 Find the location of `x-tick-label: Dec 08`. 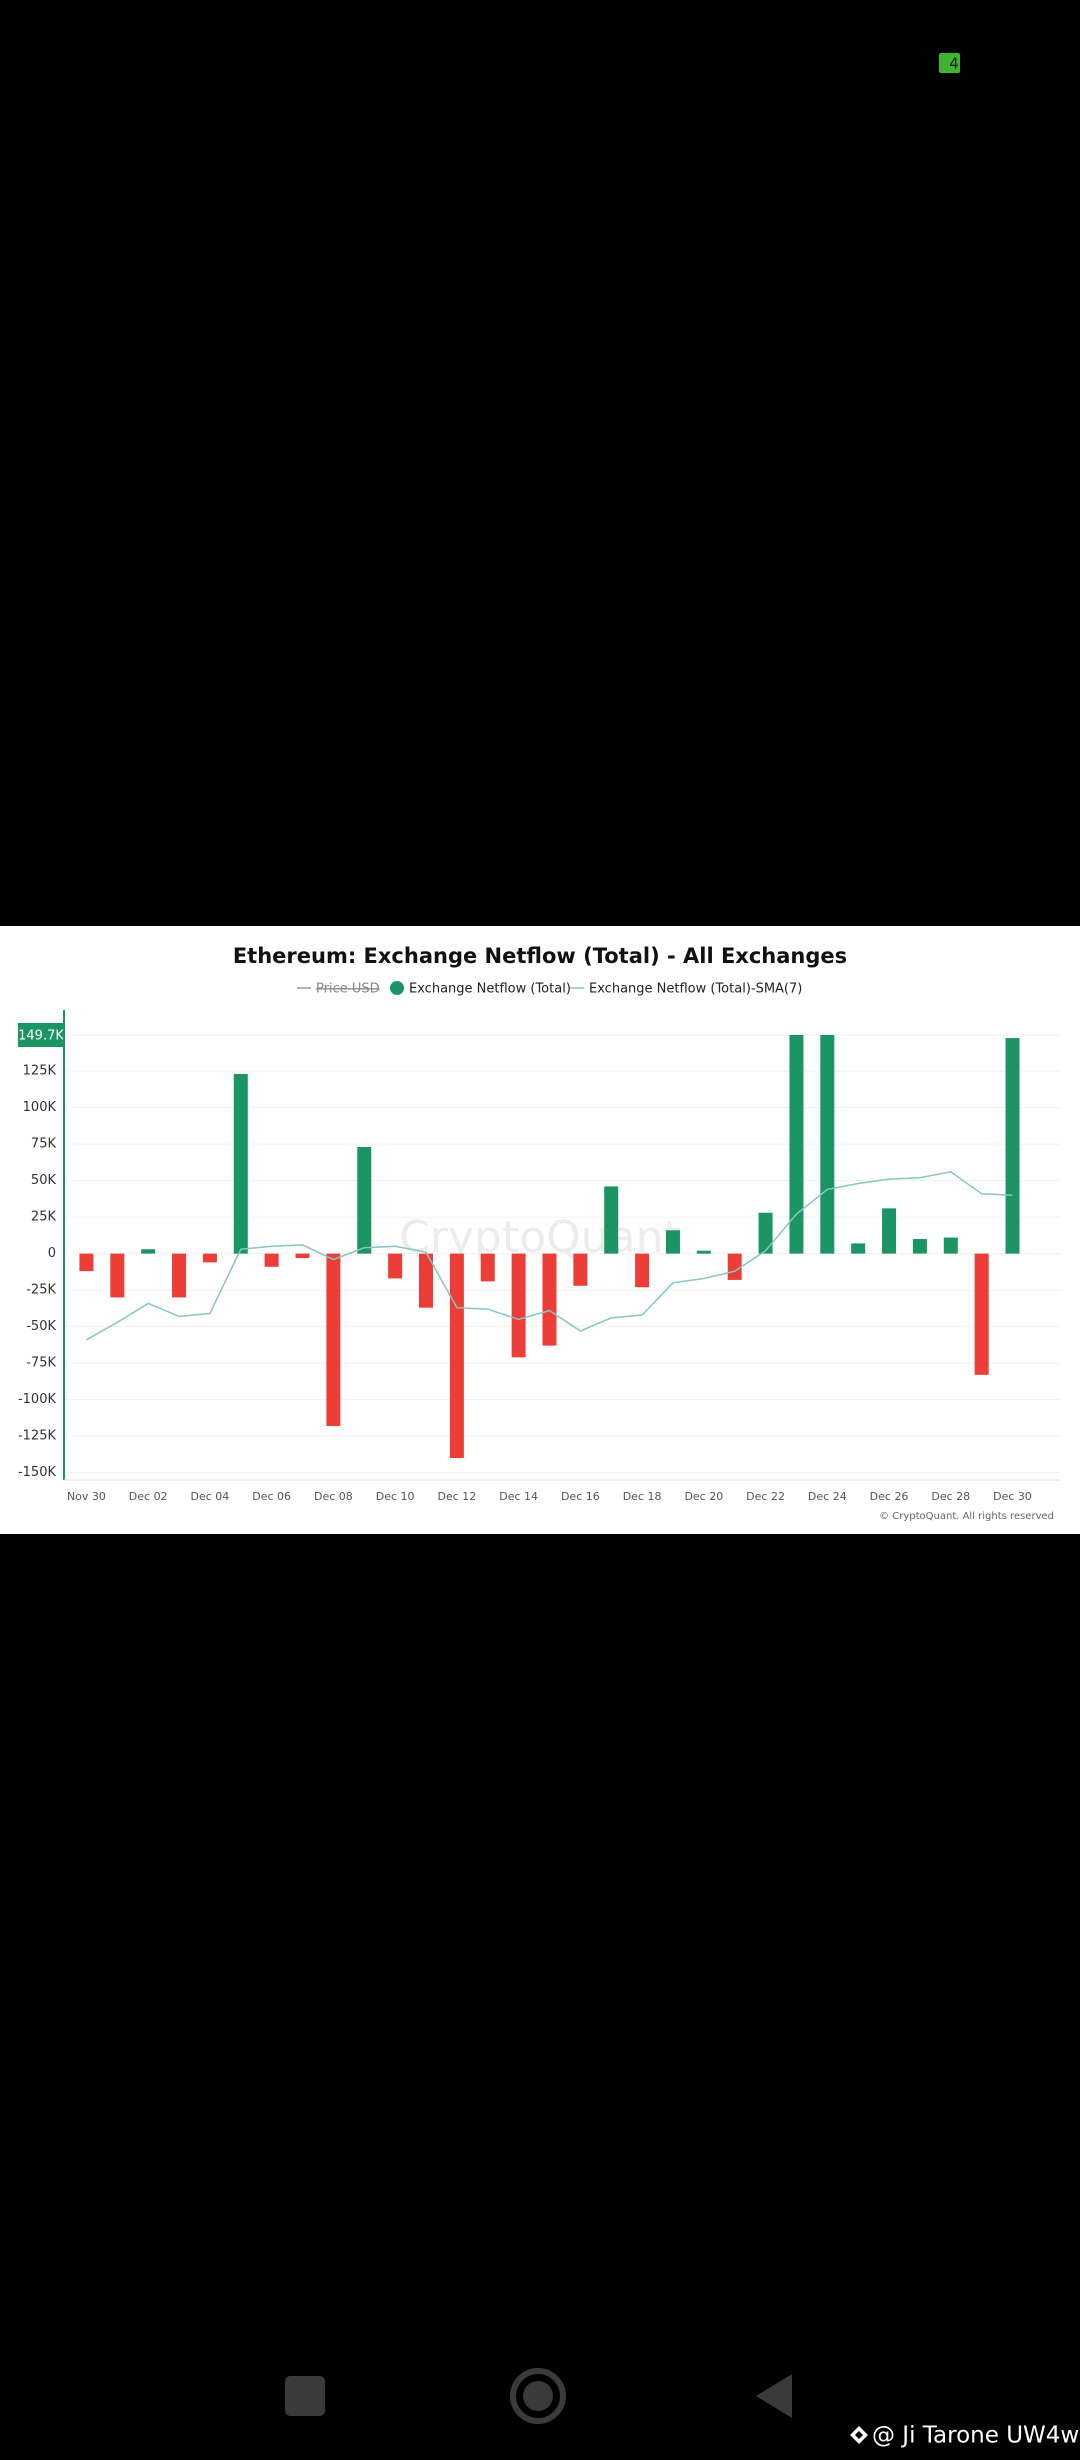

x-tick-label: Dec 08 is located at coordinates (333, 1496).